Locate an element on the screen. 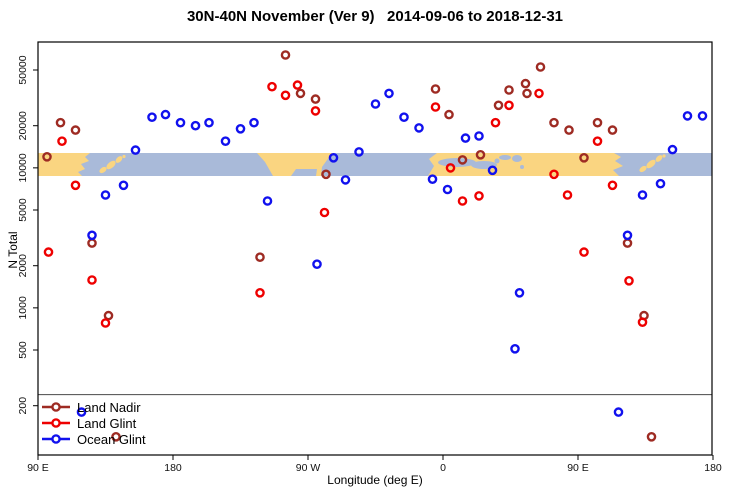  y-tick-label: 5000 is located at coordinates (23, 210).